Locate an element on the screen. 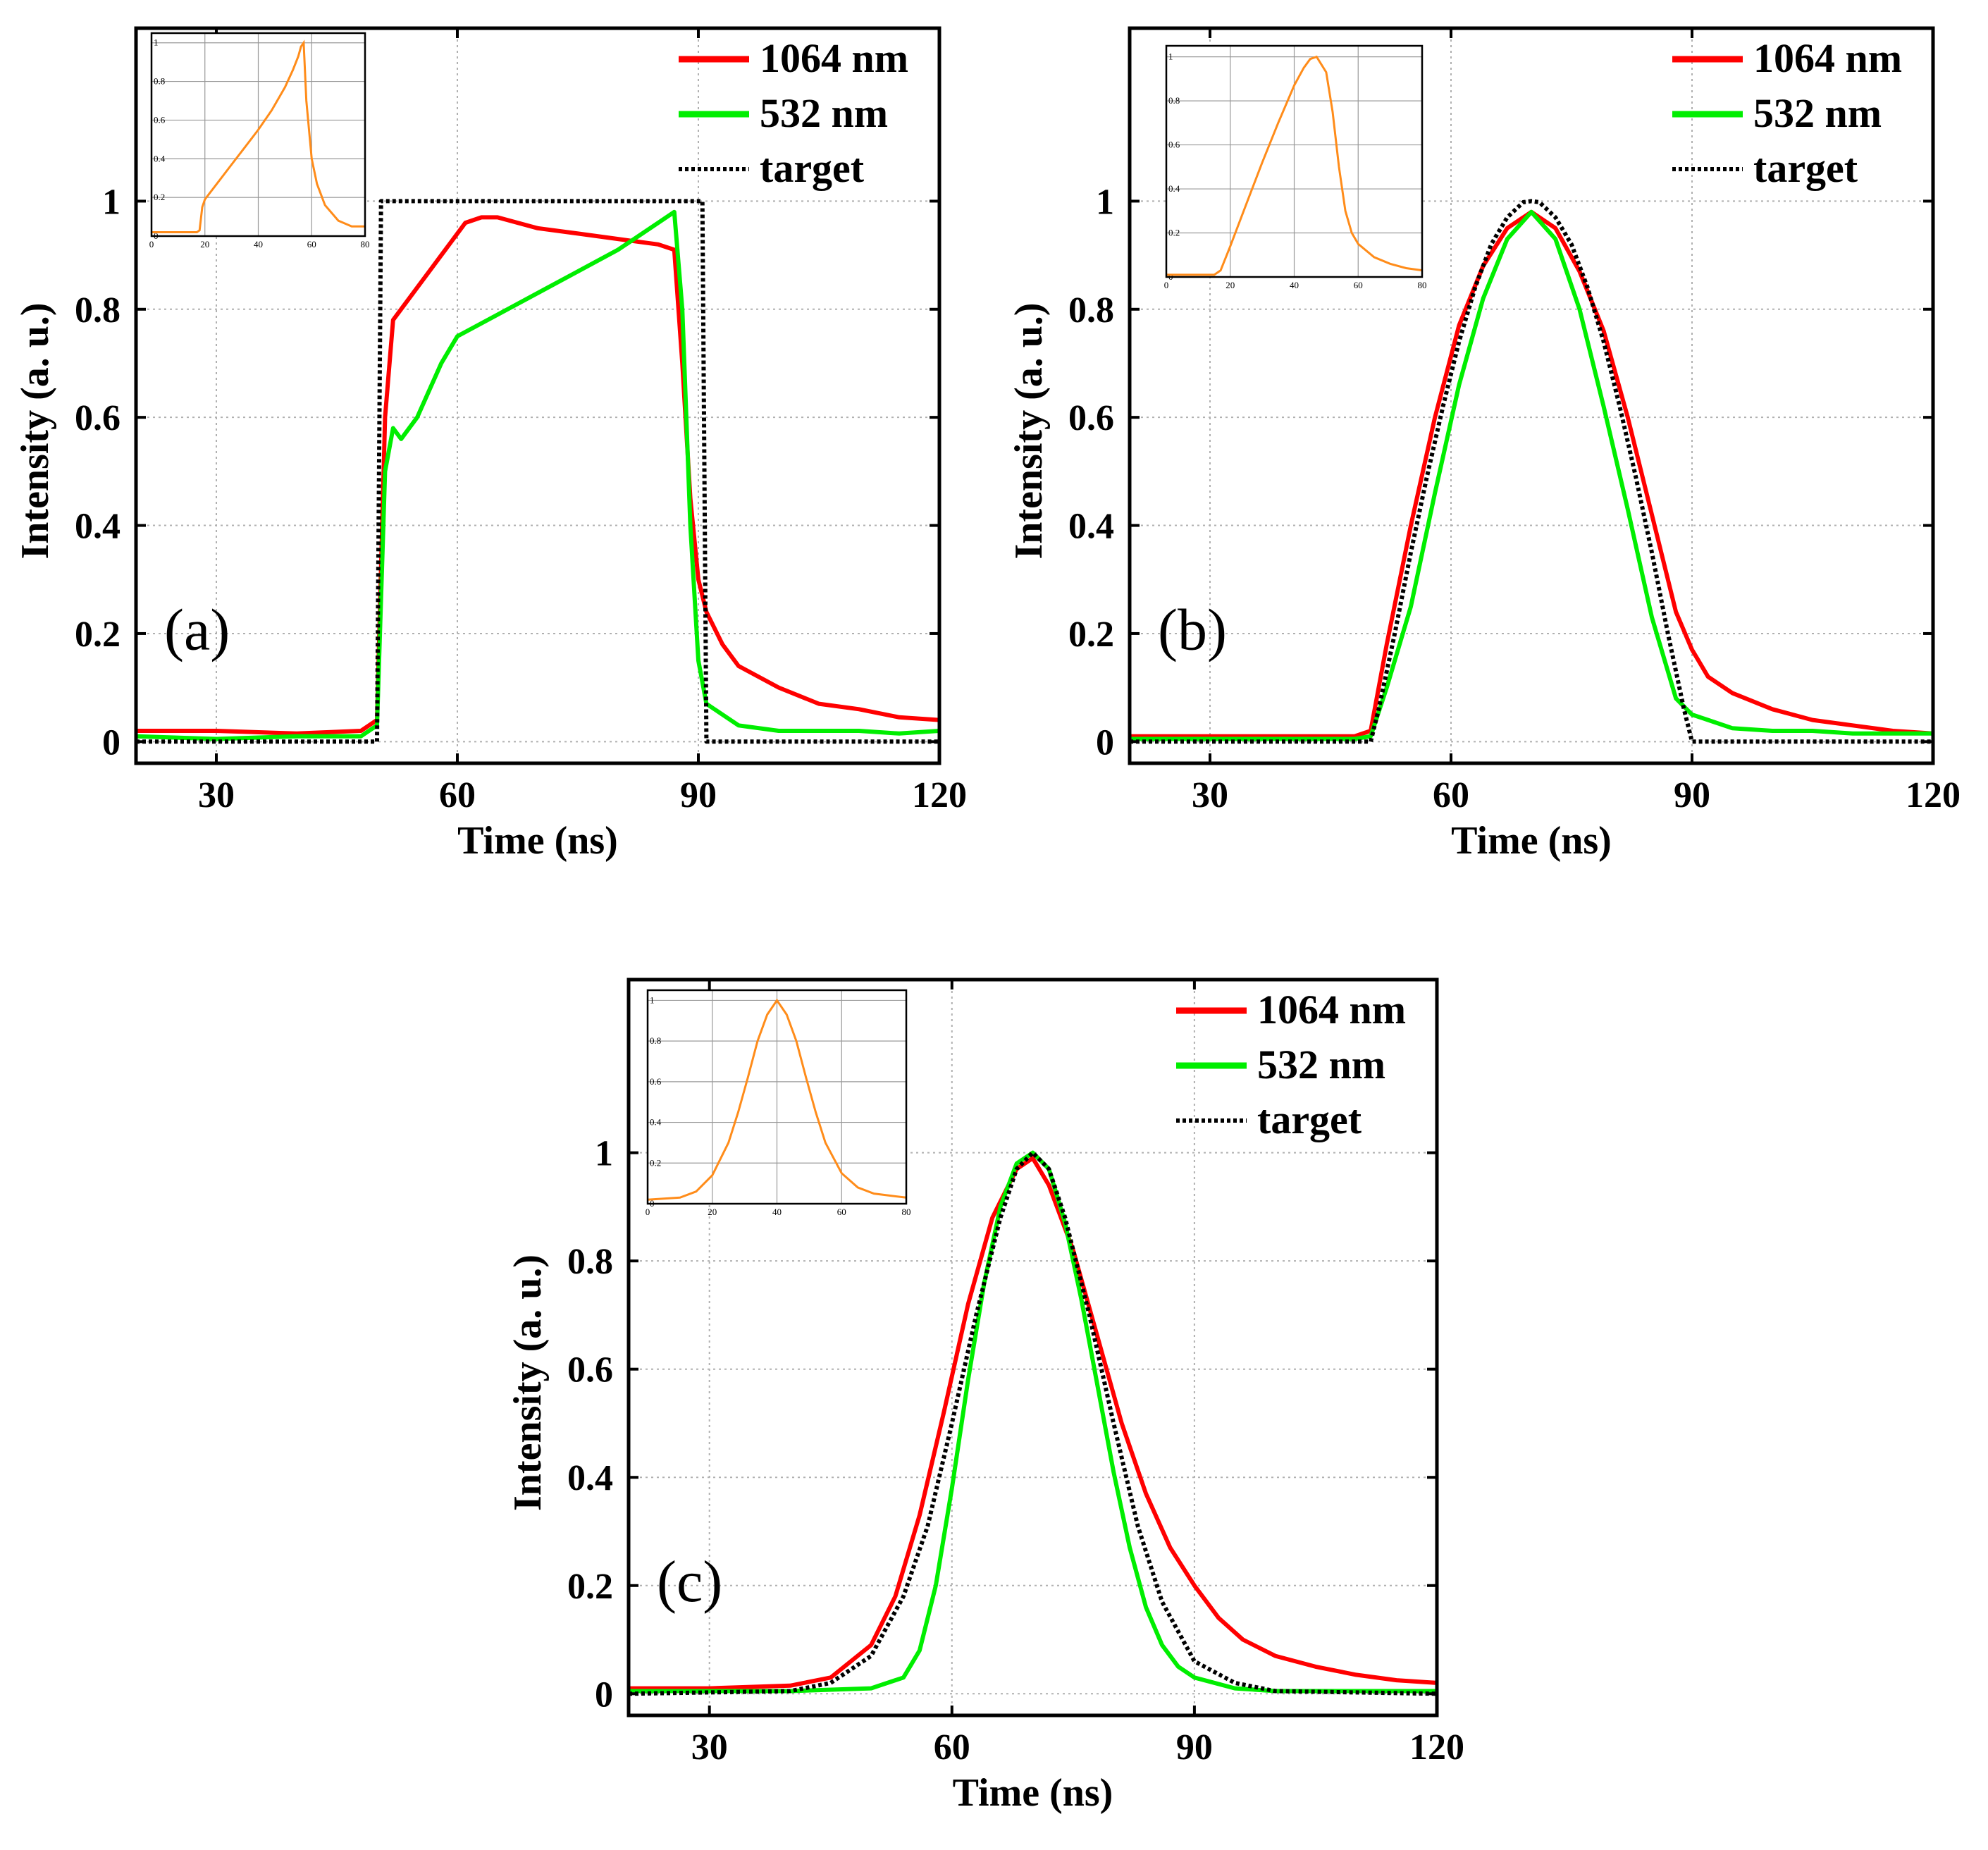  panel-label: (b) is located at coordinates (1192, 629).